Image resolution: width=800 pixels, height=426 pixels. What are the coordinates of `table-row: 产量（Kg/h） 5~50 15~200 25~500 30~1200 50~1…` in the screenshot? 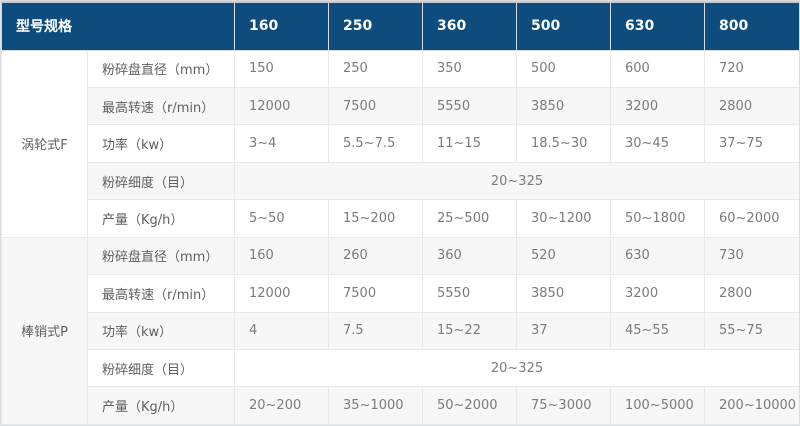 It's located at (400, 218).